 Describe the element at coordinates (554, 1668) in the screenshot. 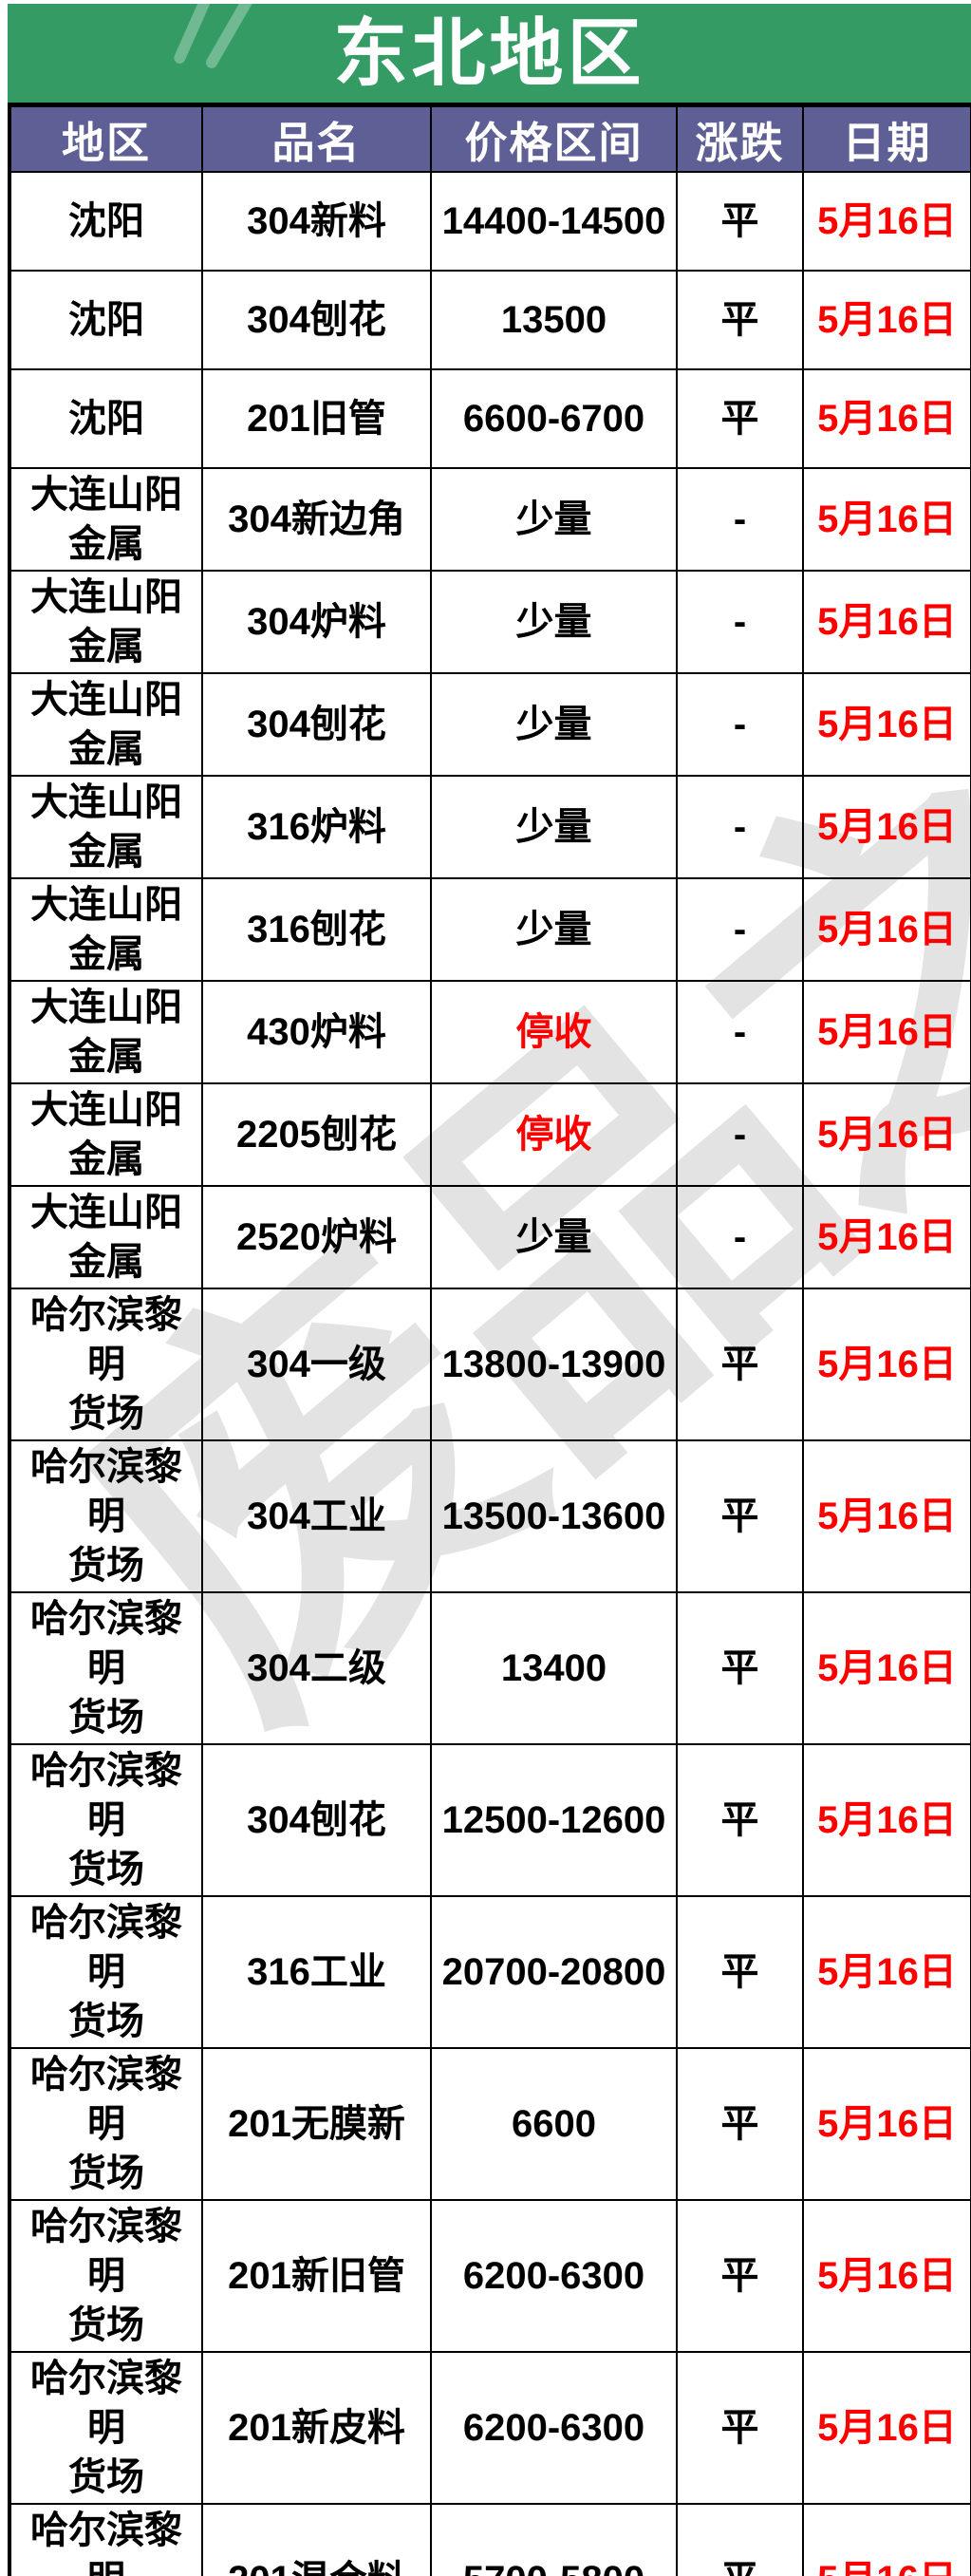

I see `price-cell: 13400` at that location.